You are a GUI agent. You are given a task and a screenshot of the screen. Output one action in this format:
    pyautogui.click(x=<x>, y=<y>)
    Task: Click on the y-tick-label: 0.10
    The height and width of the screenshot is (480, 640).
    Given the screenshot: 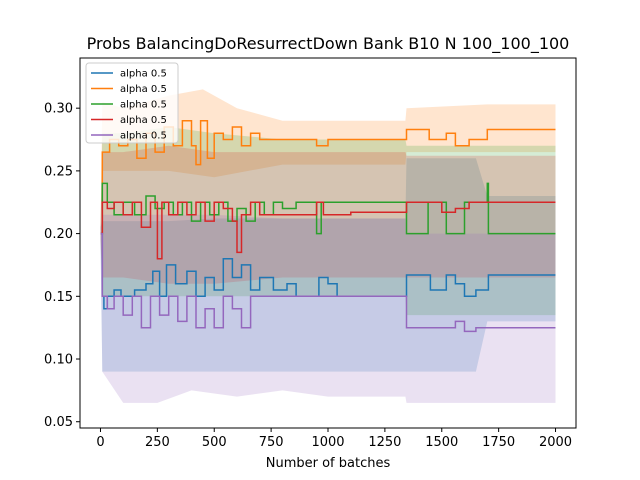 What is the action you would take?
    pyautogui.click(x=58, y=360)
    